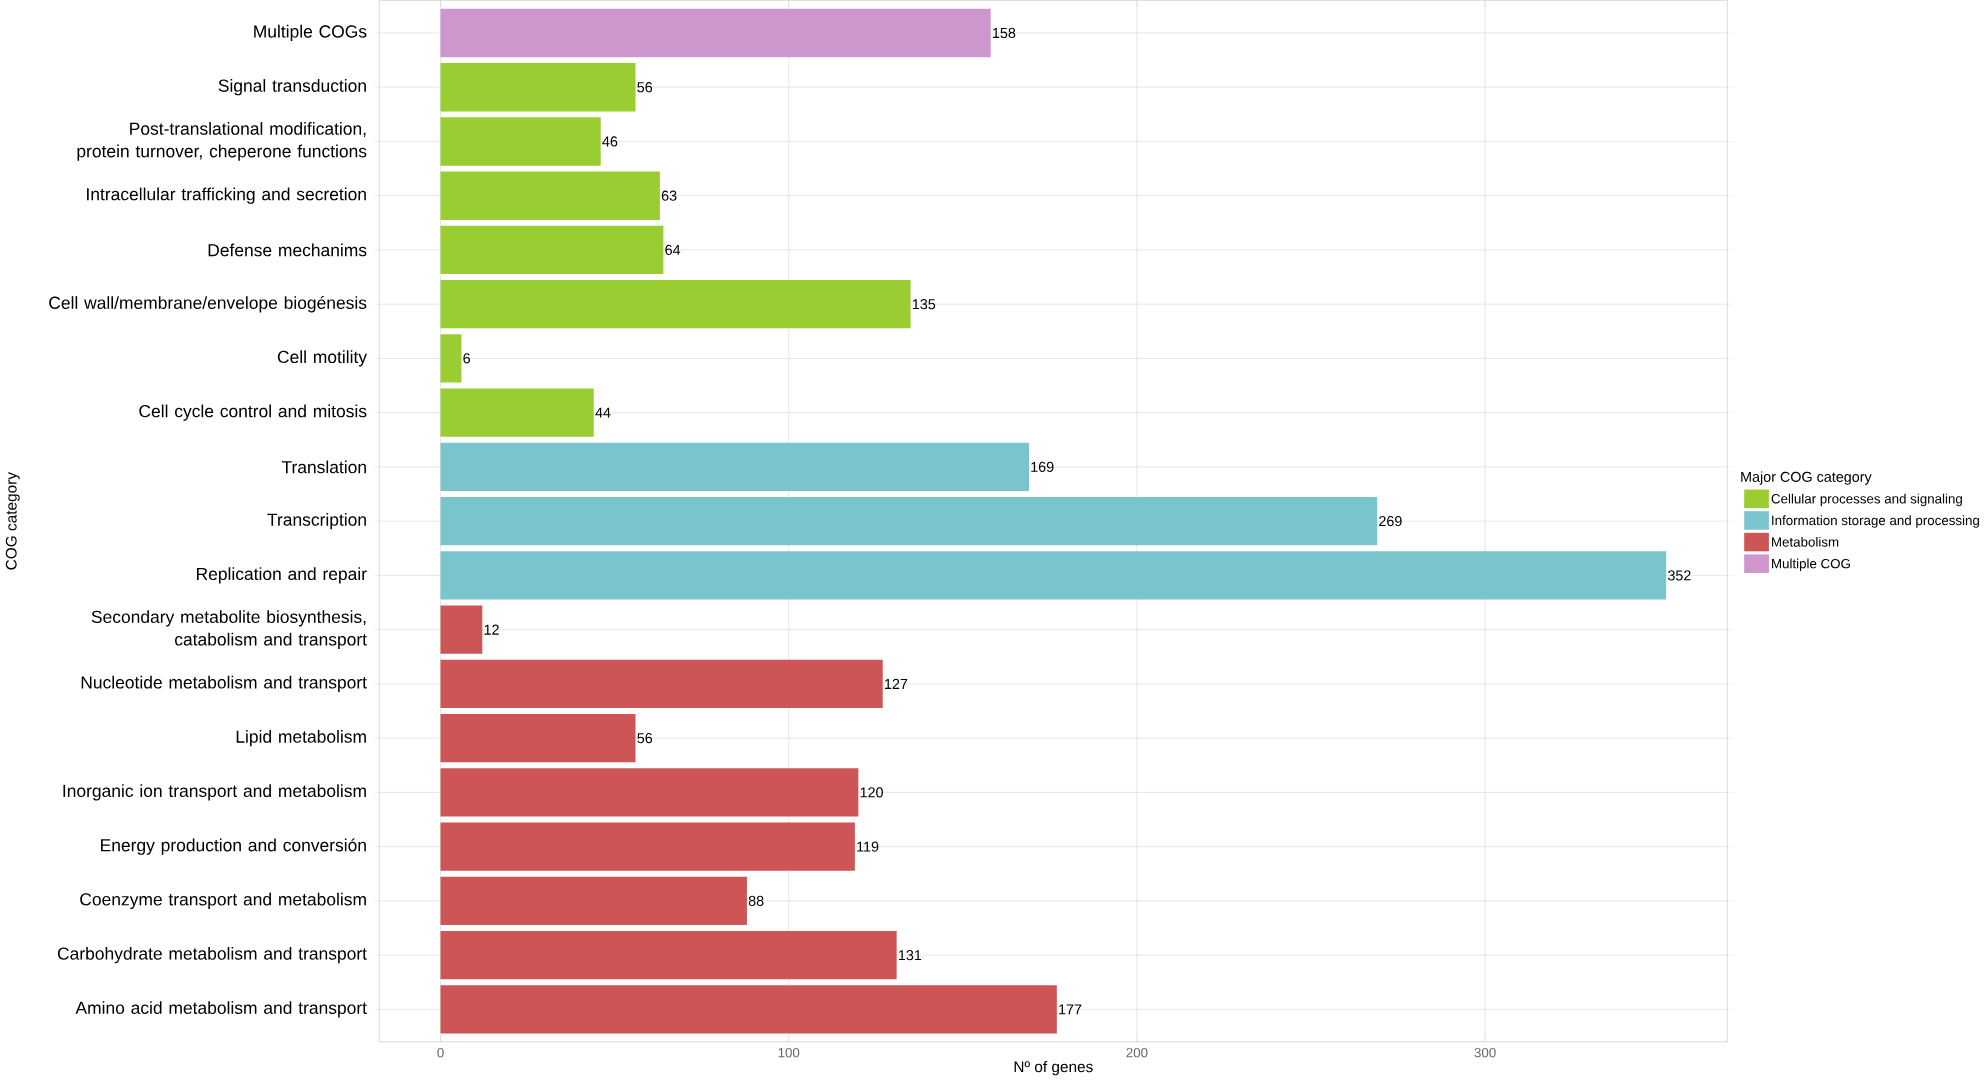 This screenshot has width=1985, height=1081. Describe the element at coordinates (1811, 564) in the screenshot. I see `legend-label: Multiple COG` at that location.